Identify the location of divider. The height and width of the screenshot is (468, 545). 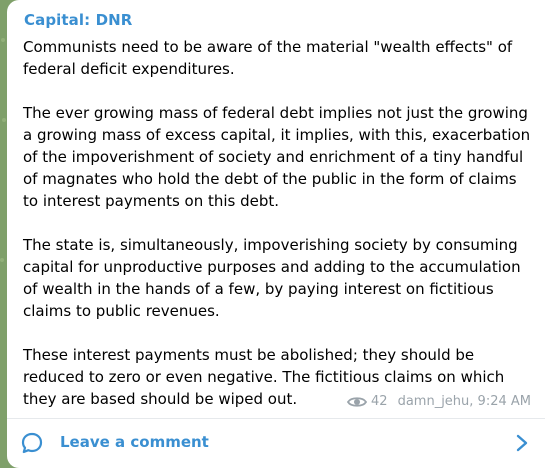
(276, 418).